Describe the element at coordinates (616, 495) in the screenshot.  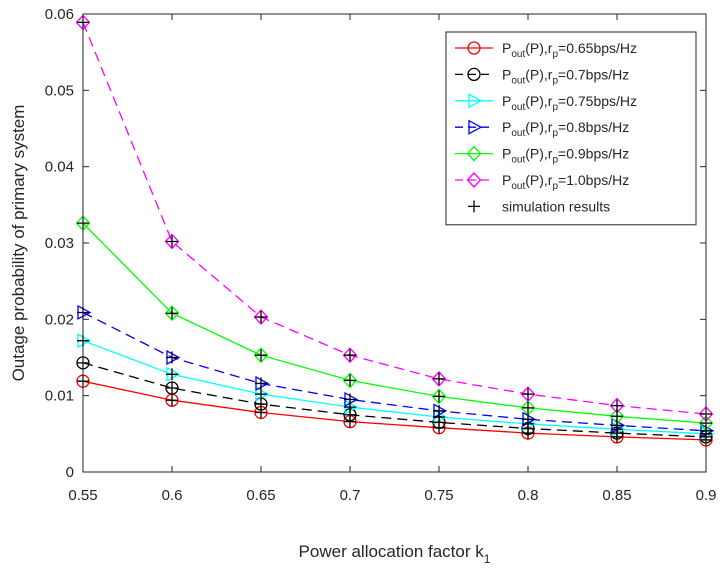
I see `x-tick-label: 0.85` at that location.